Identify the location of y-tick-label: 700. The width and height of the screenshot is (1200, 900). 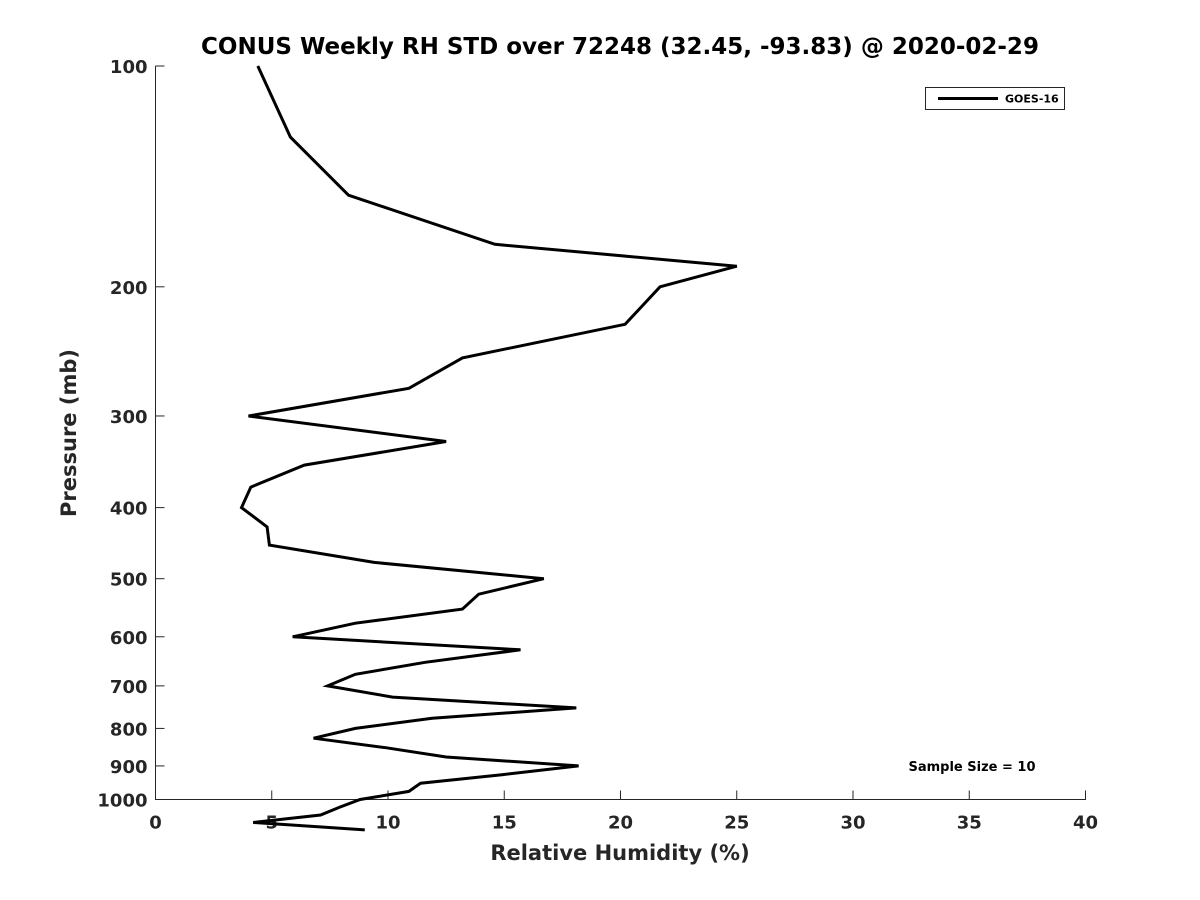
(129, 687).